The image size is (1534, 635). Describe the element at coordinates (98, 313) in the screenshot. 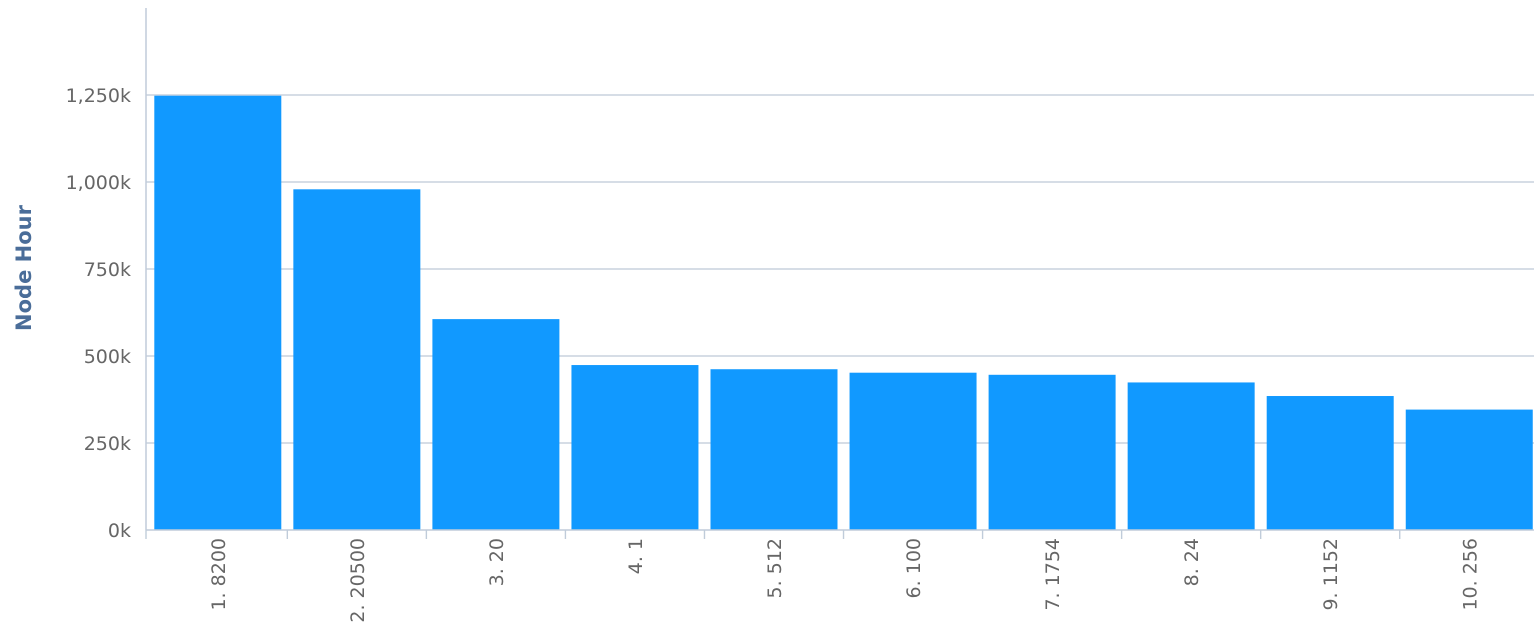

I see `y-tick-labels: 0k 250k 500k 750k 1,000k 1,250k` at that location.